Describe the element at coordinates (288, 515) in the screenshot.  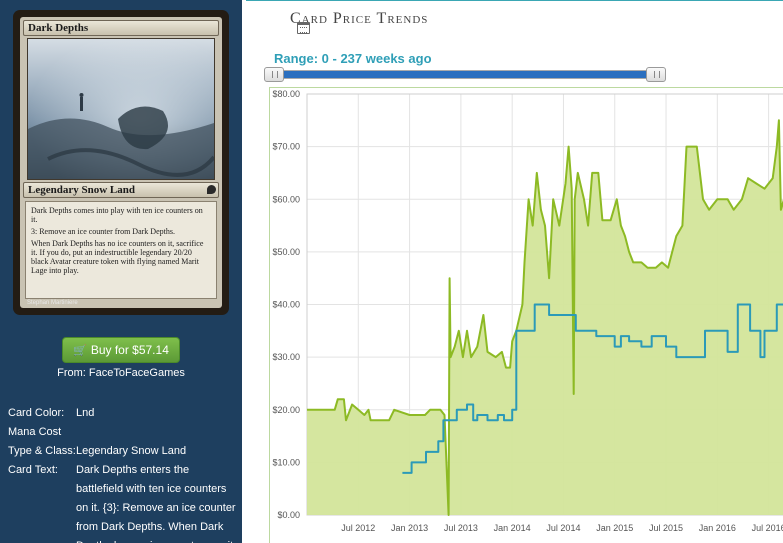
I see `y-tick-label: $0.00` at that location.